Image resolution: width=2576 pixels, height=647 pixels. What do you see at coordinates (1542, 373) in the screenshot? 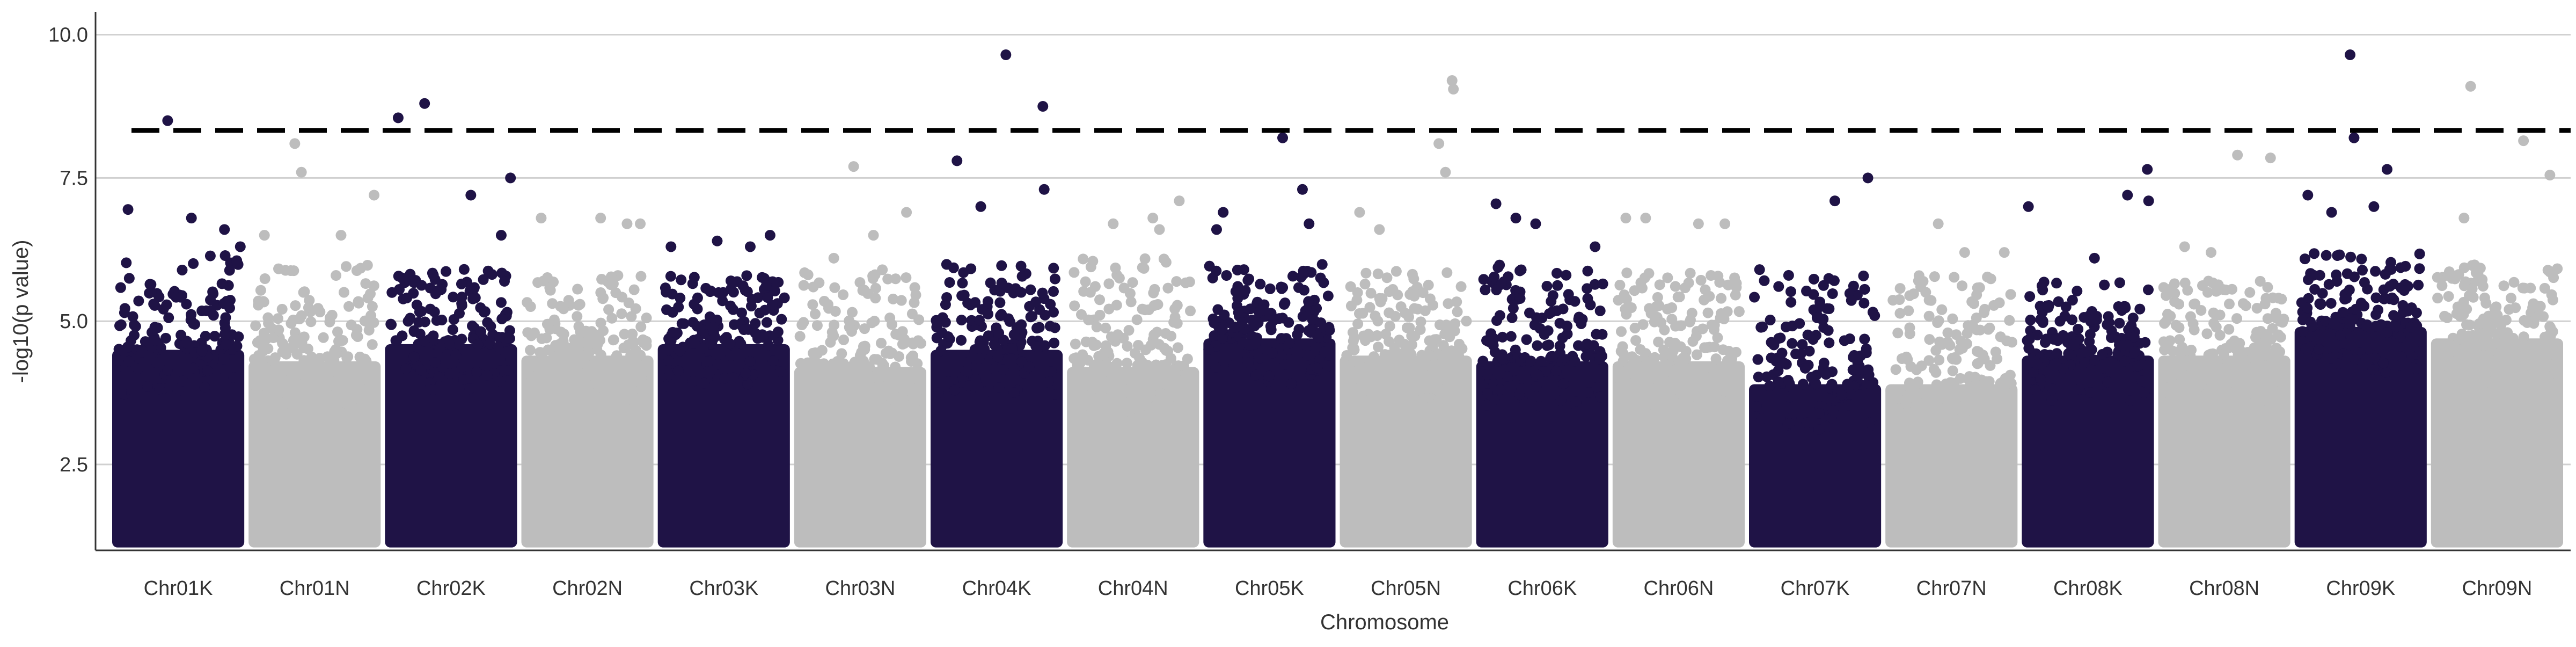
I see `chromosome-band-Chr06K` at bounding box center [1542, 373].